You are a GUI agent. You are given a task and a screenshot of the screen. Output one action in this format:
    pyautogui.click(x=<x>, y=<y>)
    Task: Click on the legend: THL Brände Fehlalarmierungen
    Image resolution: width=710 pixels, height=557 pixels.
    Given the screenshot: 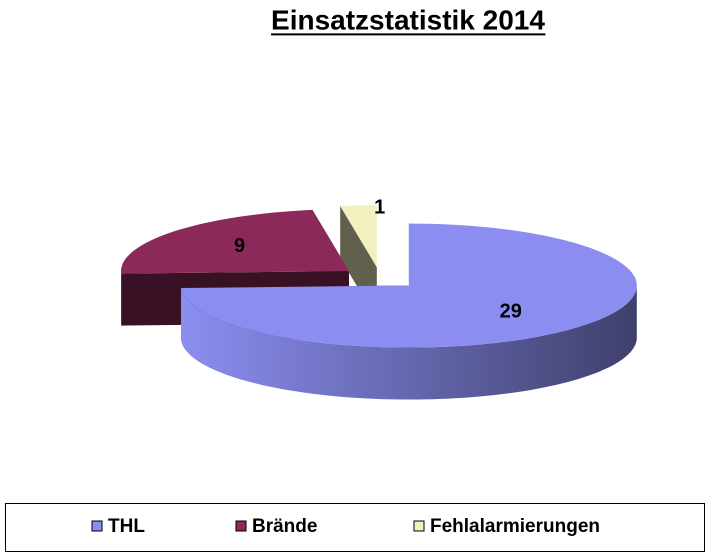 What is the action you would take?
    pyautogui.click(x=355, y=527)
    